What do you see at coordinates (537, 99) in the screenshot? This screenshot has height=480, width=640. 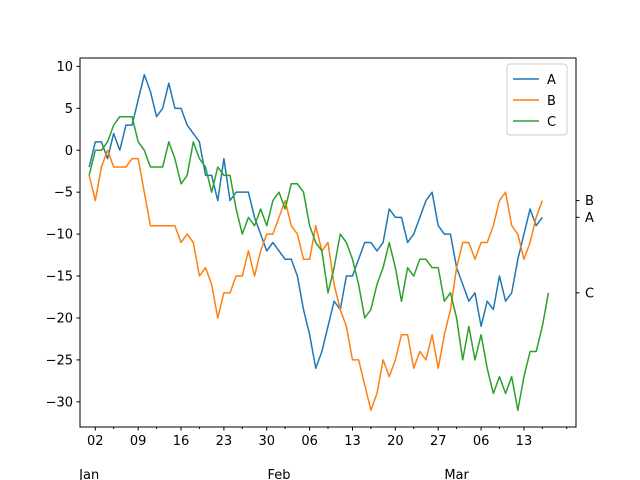 I see `legend: ABC` at bounding box center [537, 99].